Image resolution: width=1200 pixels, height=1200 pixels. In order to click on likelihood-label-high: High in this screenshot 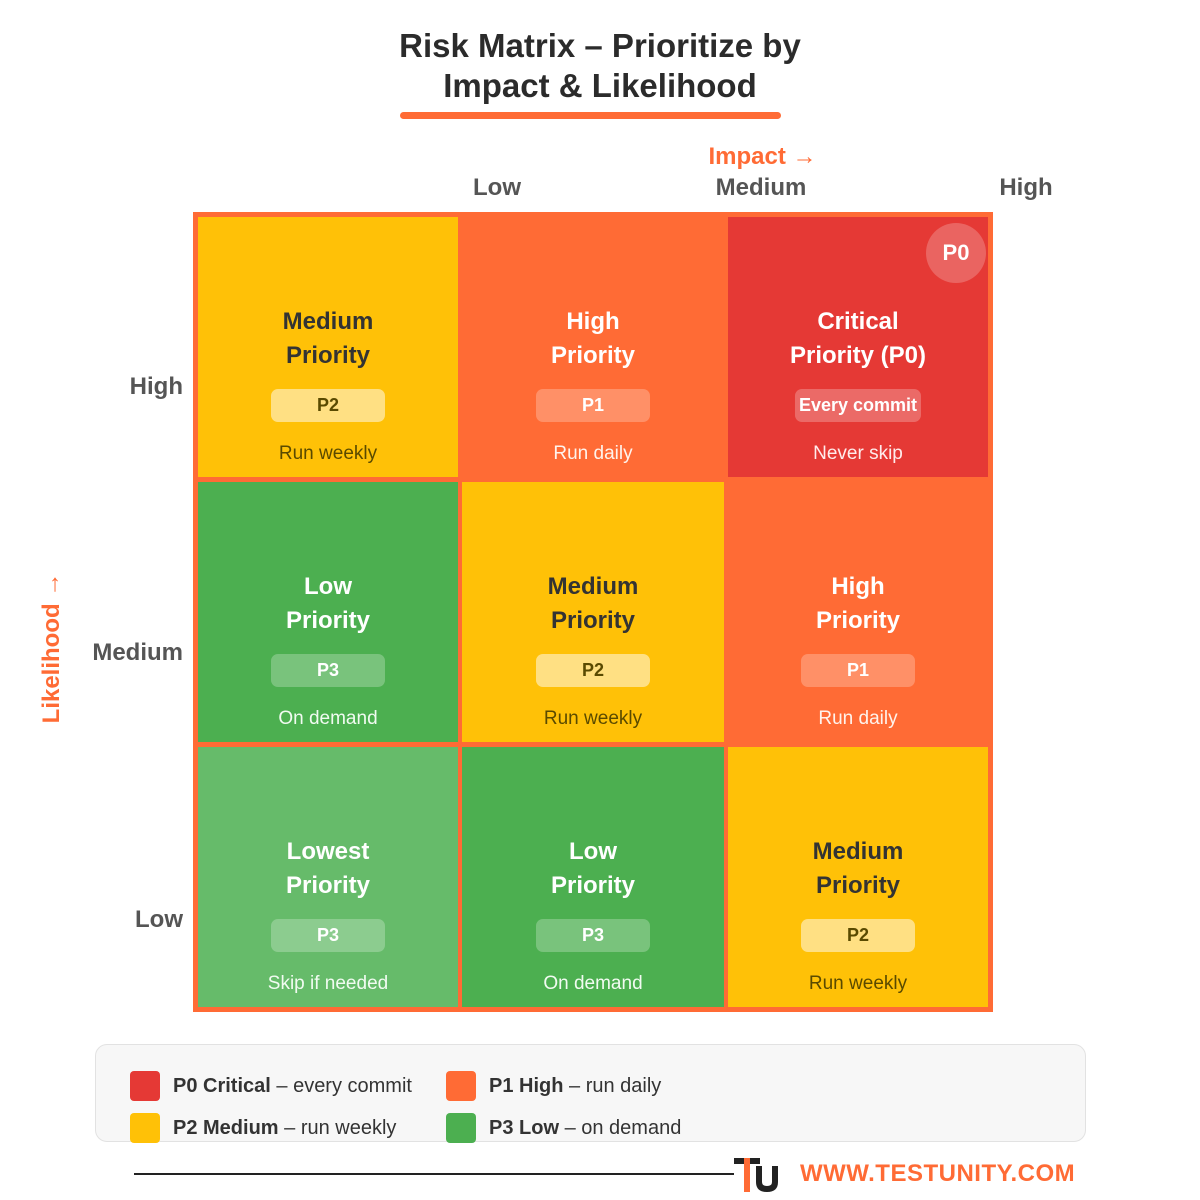, I will do `click(156, 386)`.